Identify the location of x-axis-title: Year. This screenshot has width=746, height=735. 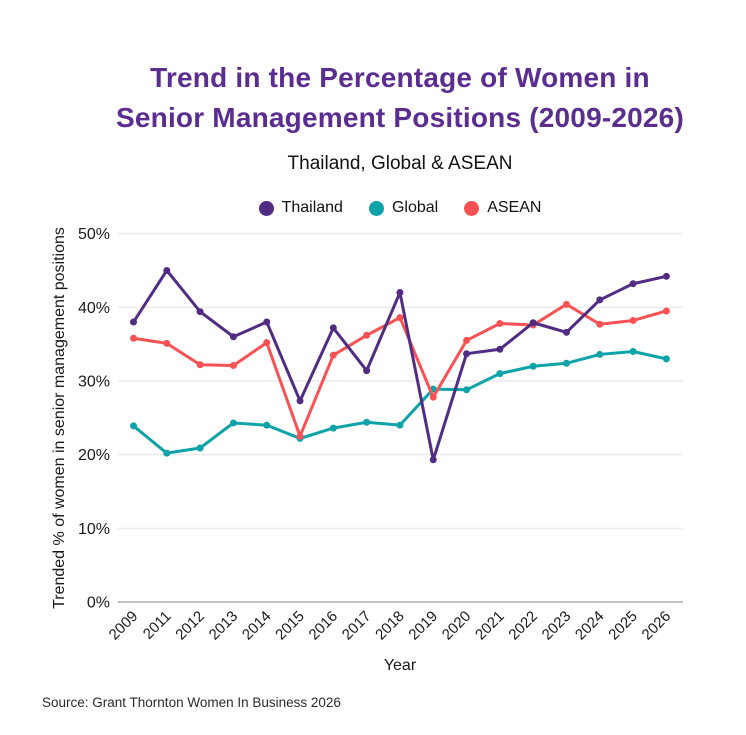
(400, 665).